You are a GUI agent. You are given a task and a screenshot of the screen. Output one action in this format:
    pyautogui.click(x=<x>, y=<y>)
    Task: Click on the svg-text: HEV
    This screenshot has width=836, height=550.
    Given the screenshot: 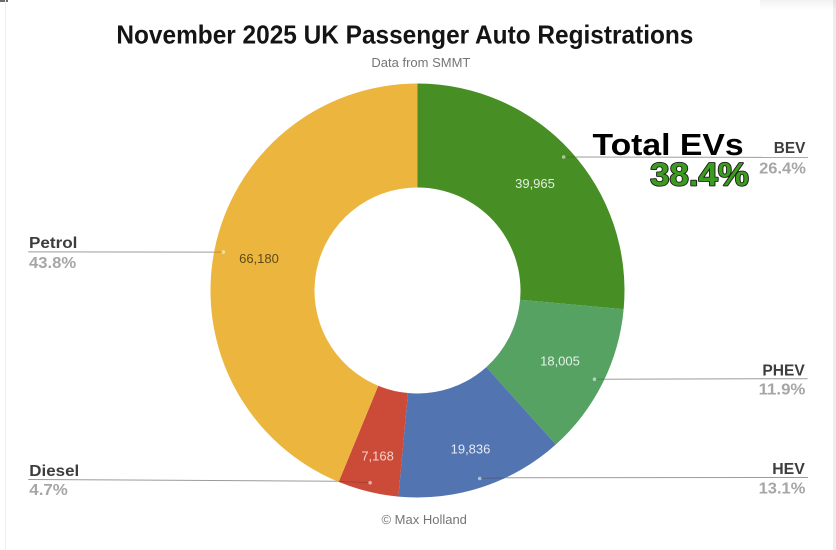 What is the action you would take?
    pyautogui.click(x=788, y=469)
    